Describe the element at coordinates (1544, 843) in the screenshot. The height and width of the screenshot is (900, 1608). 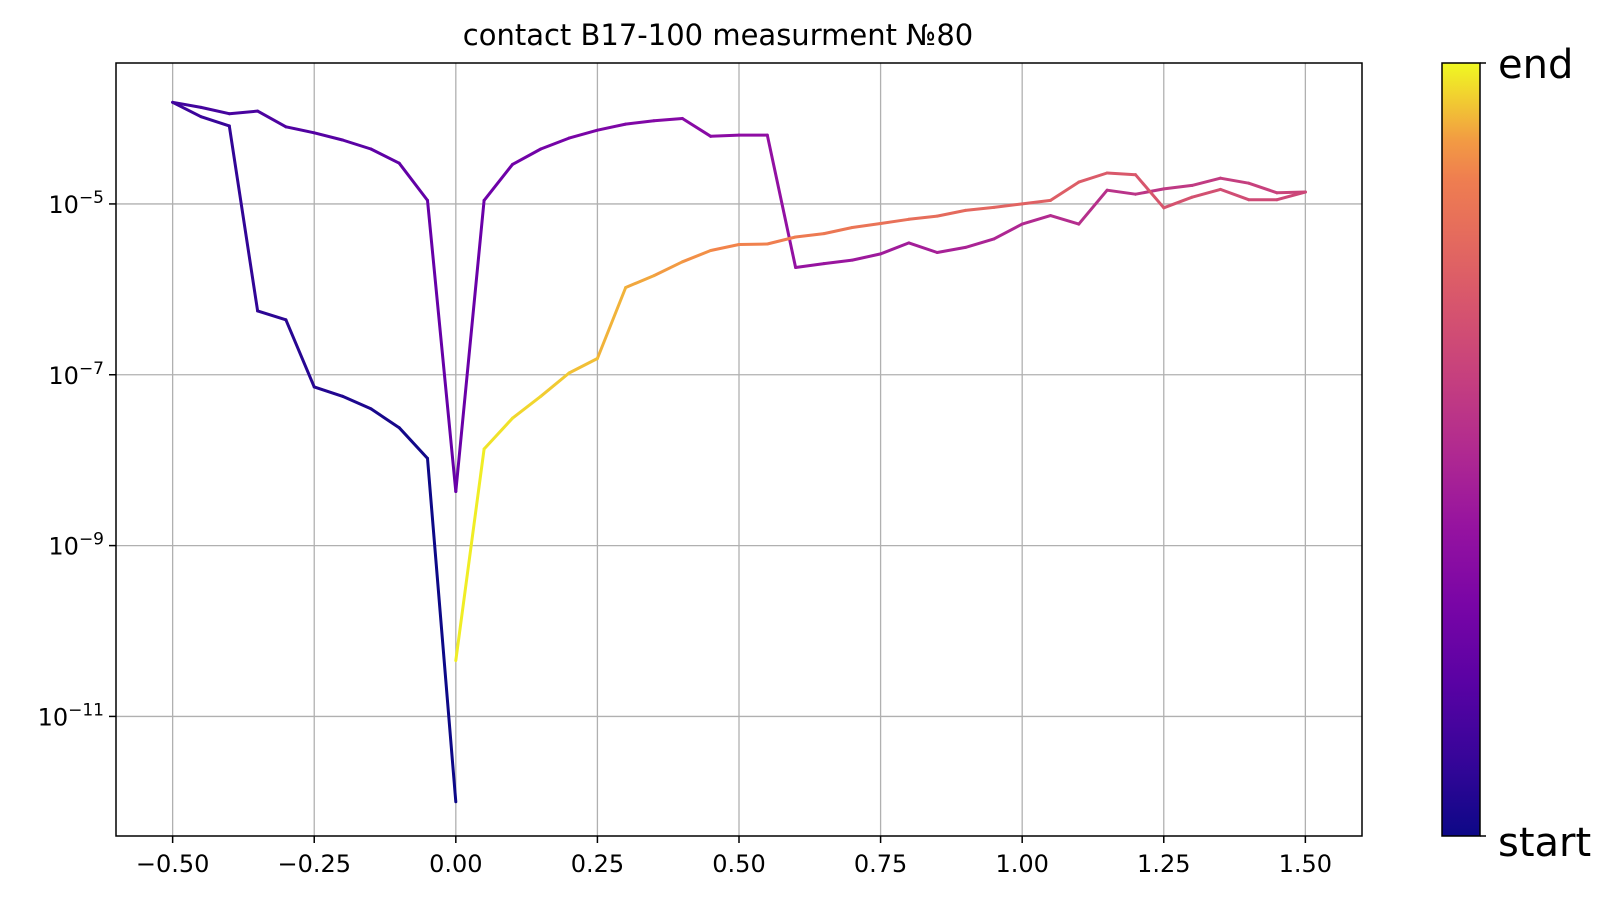
I see `colorbar-label-start: start` at that location.